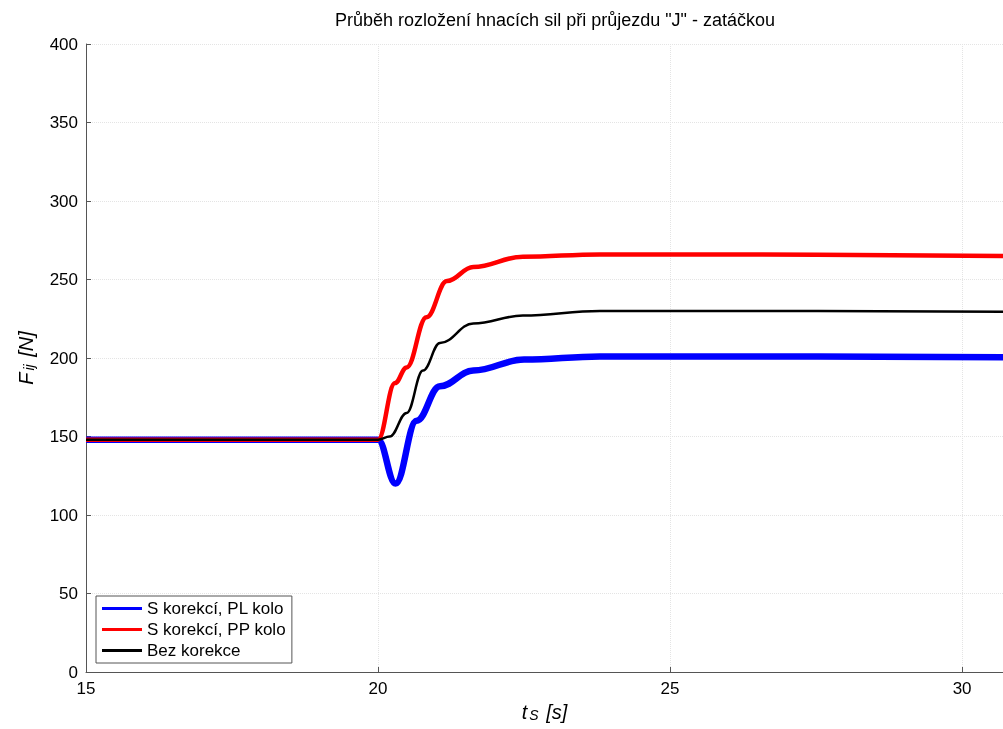  What do you see at coordinates (555, 20) in the screenshot?
I see `chart-title: Průběh rozložení hnacích sil při průjezdu "J" - zatáčkou` at bounding box center [555, 20].